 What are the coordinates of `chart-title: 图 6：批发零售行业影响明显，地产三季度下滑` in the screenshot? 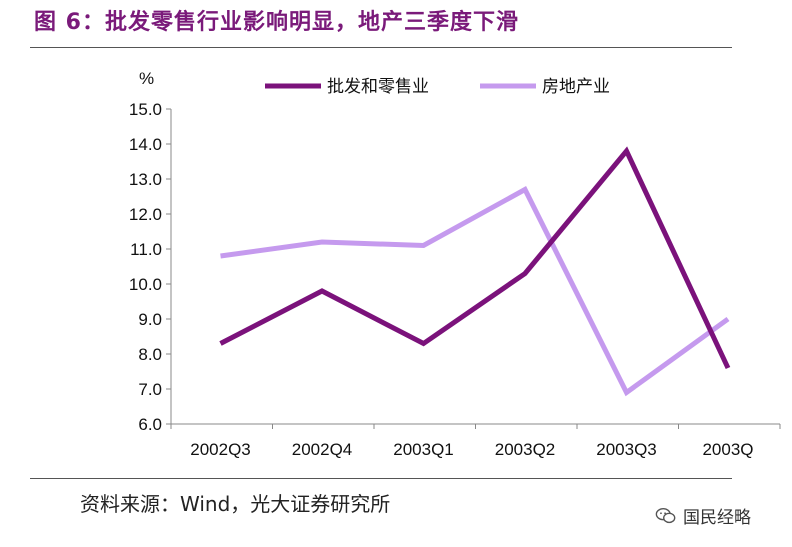 It's located at (276, 22).